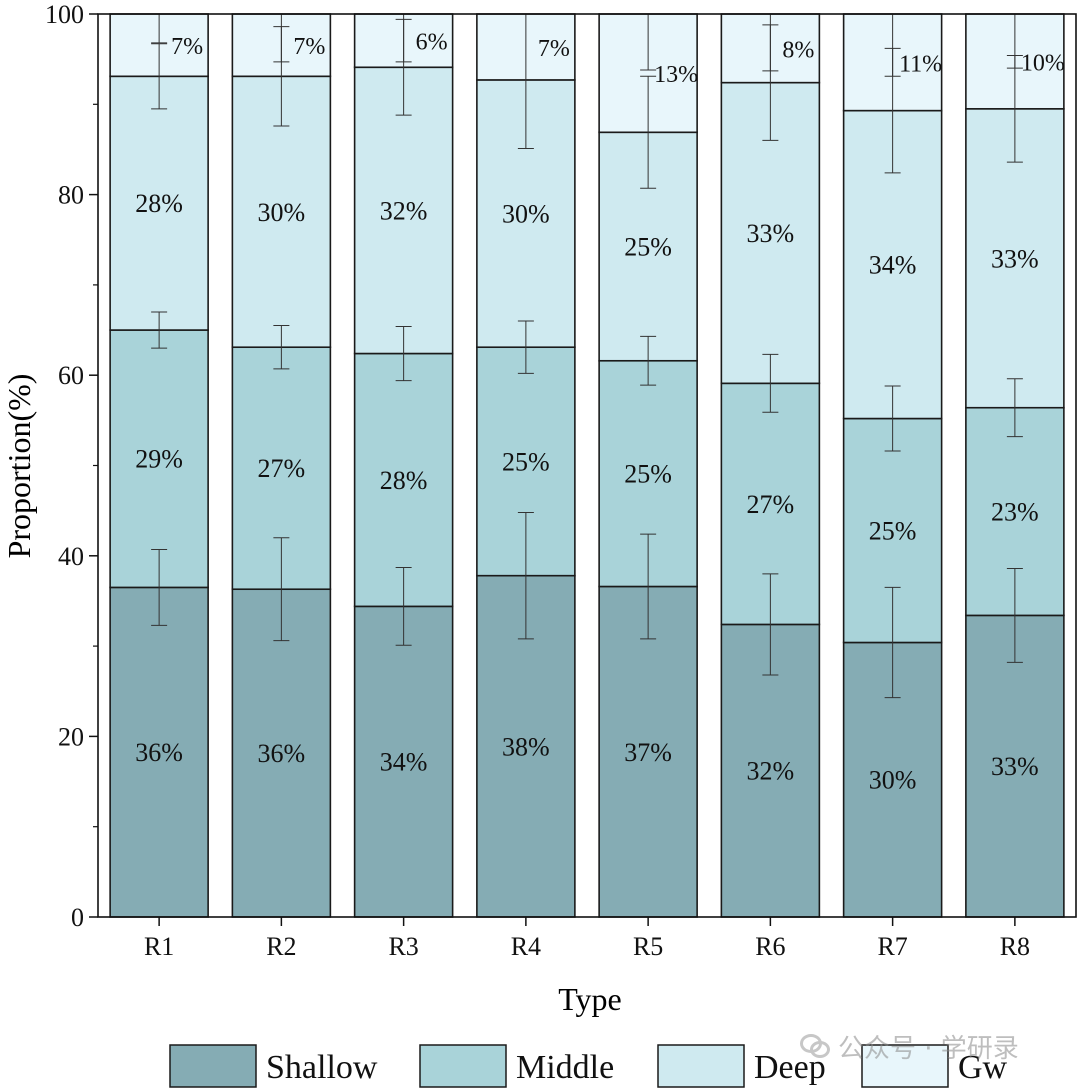 The height and width of the screenshot is (1089, 1080). What do you see at coordinates (648, 946) in the screenshot?
I see `x-tick-label: R5` at bounding box center [648, 946].